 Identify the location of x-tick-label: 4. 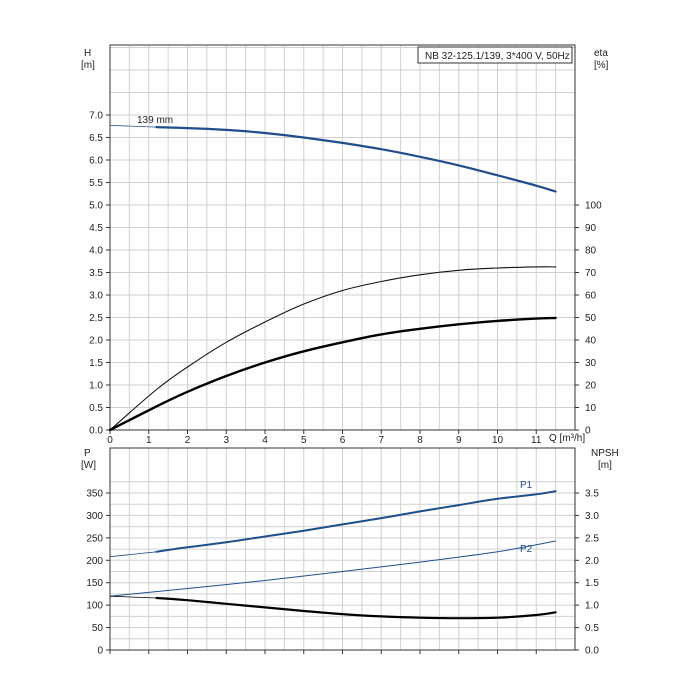
(265, 440).